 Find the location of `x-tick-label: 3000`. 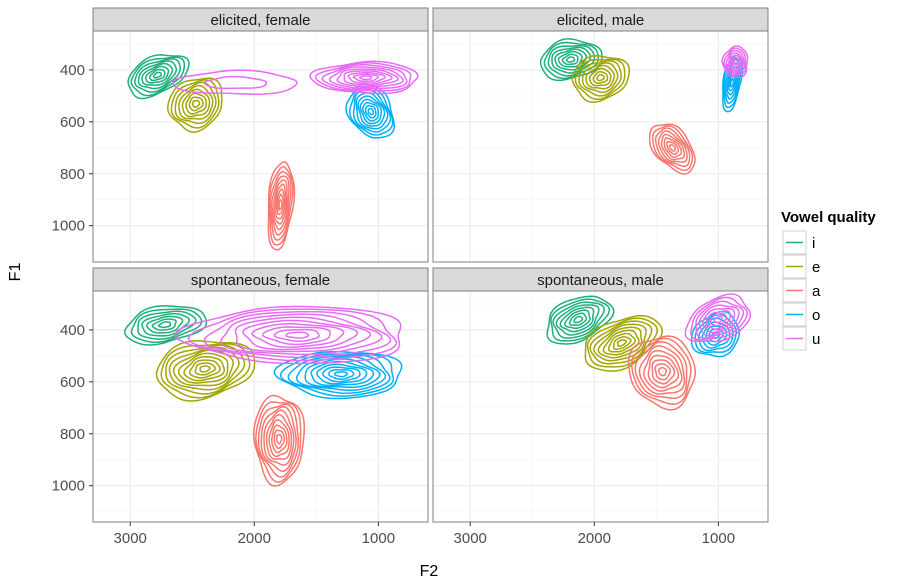

x-tick-label: 3000 is located at coordinates (130, 538).